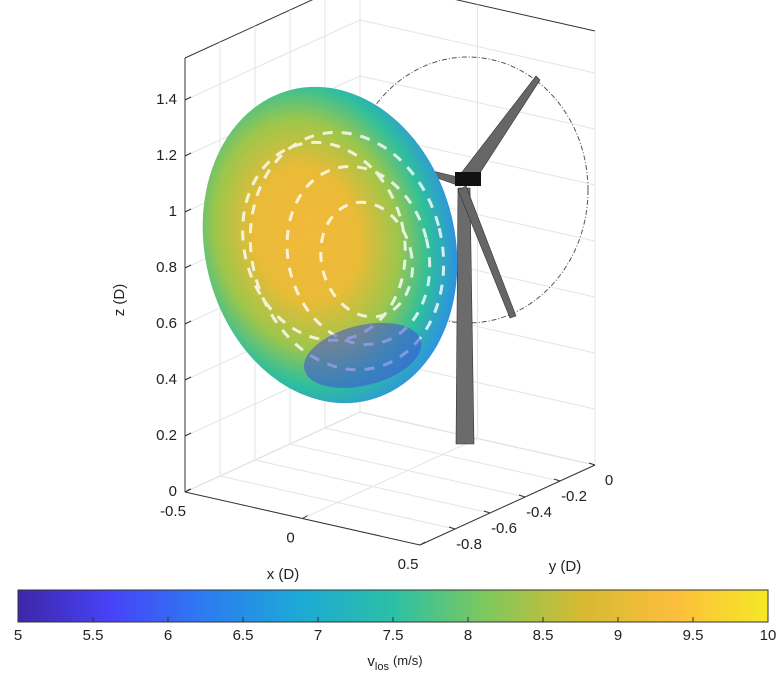  I want to click on y-tick-label: -0.8, so click(469, 544).